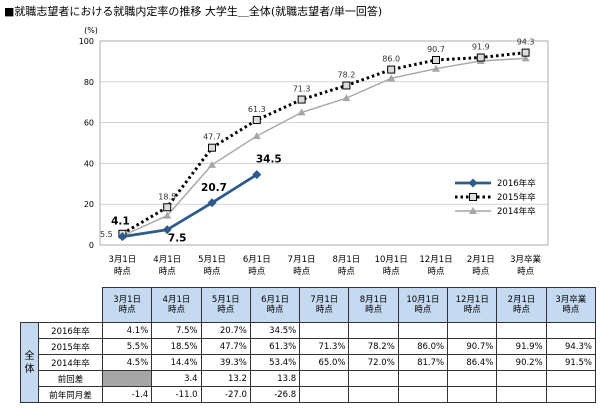 This screenshot has height=408, width=600. What do you see at coordinates (127, 330) in the screenshot?
I see `table-cell: 4.1%` at bounding box center [127, 330].